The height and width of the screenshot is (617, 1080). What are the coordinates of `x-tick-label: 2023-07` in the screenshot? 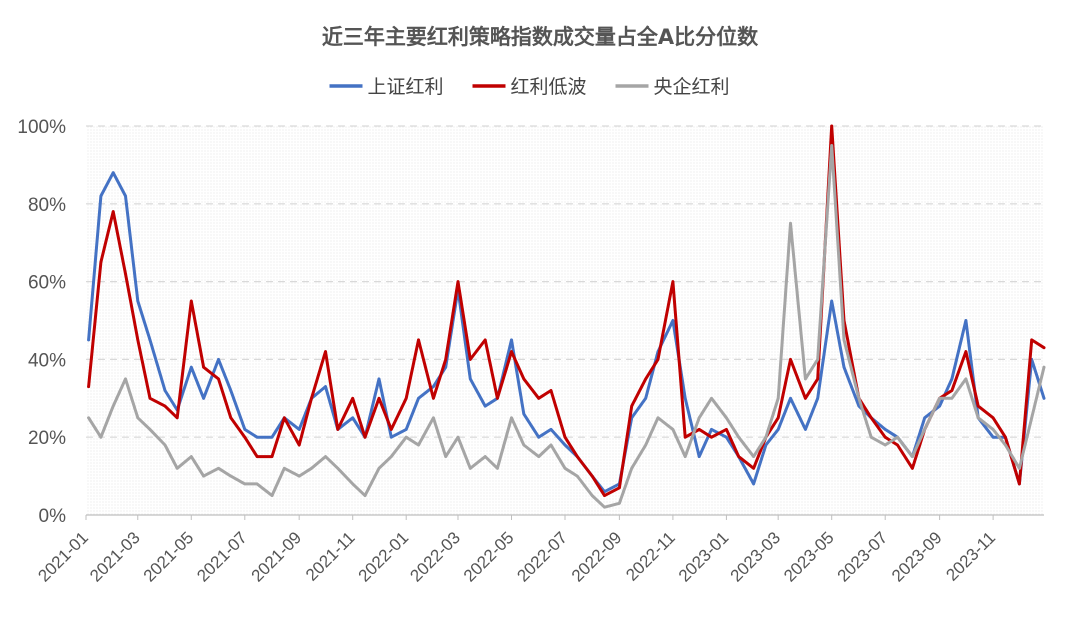 It's located at (863, 557).